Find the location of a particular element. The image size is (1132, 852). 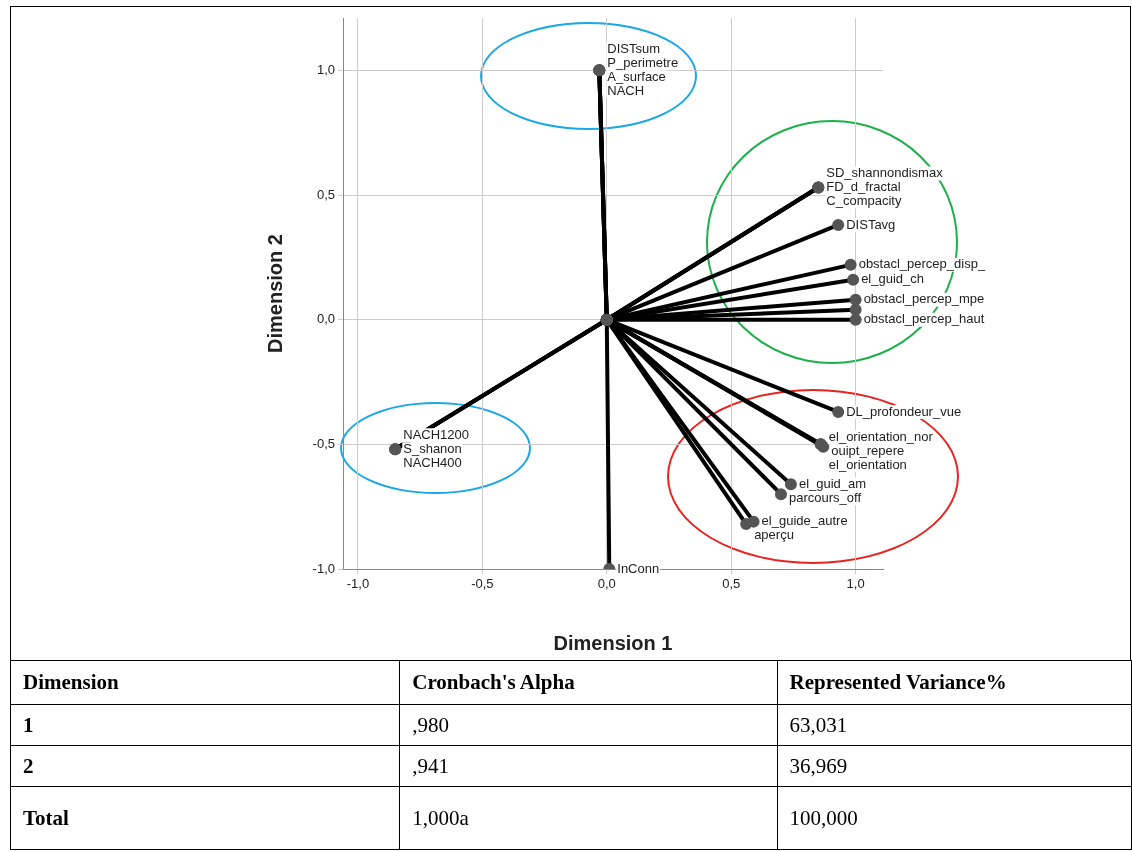

series-label: P_perimetre is located at coordinates (643, 62).